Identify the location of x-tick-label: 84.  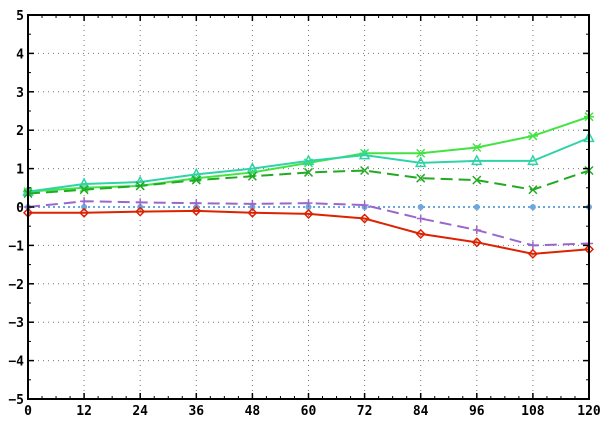
(421, 411).